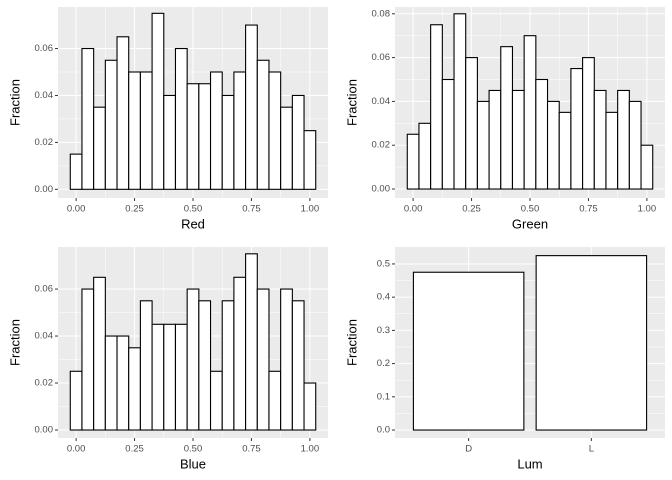 This screenshot has width=672, height=480. Describe the element at coordinates (383, 297) in the screenshot. I see `y-tick-label: 0.4` at that location.